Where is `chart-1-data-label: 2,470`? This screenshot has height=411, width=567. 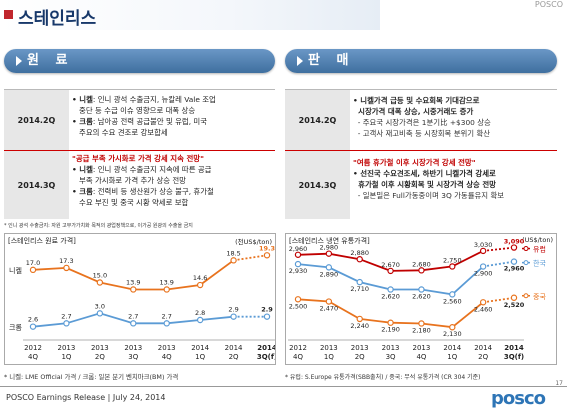 chart-1-data-label: 2,470 is located at coordinates (329, 309).